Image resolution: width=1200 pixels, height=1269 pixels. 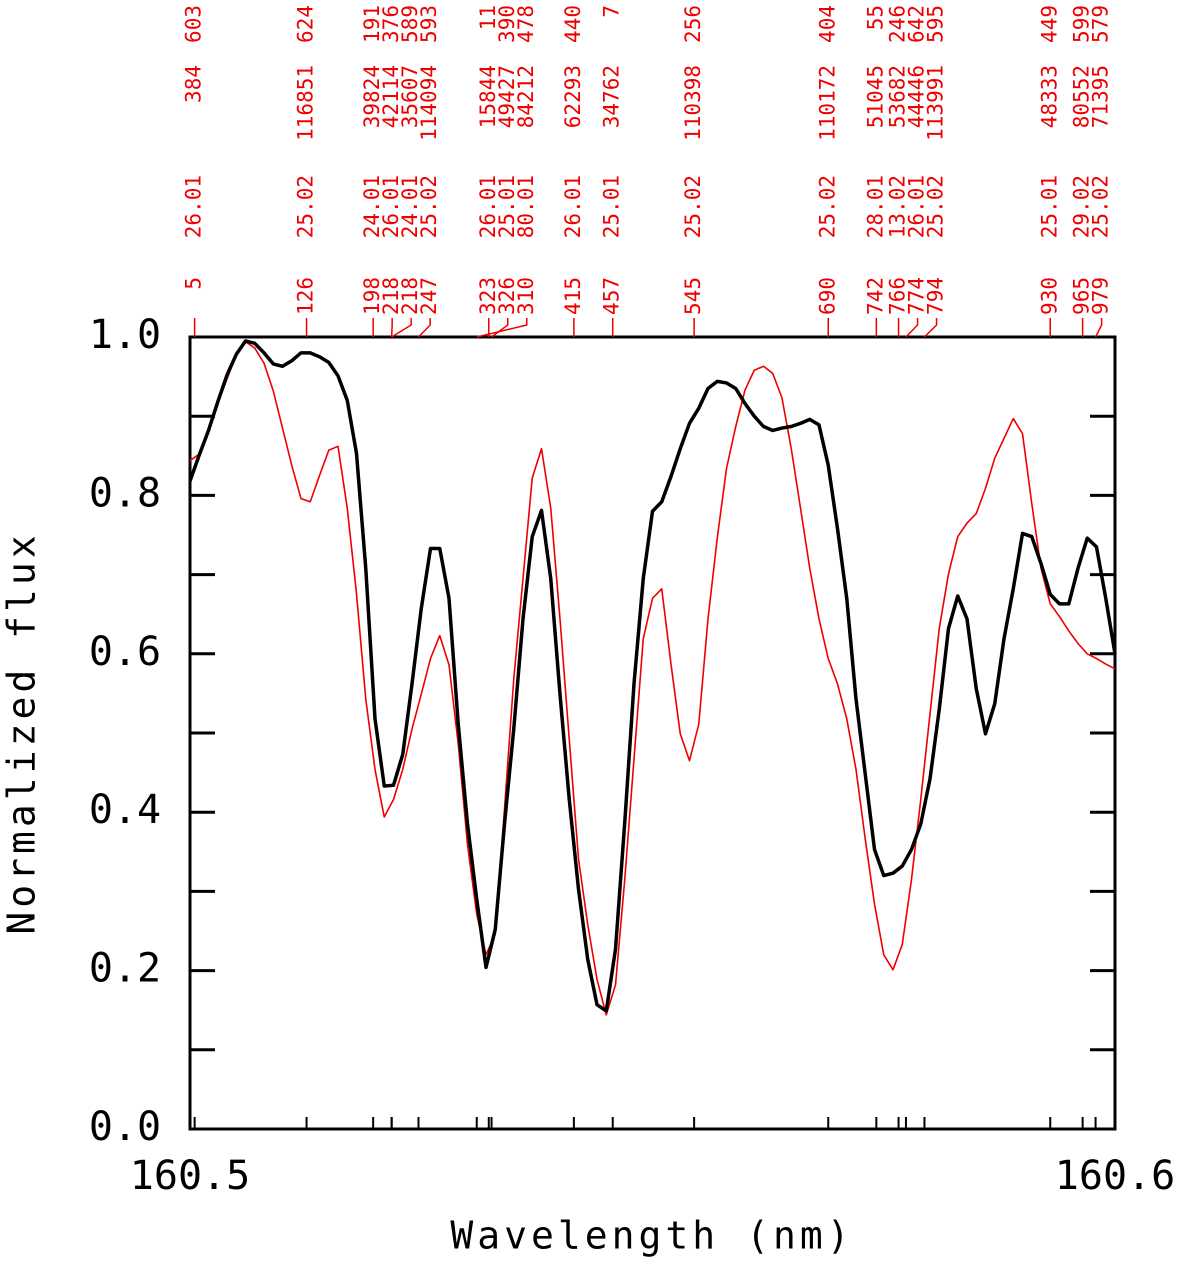 What do you see at coordinates (429, 24) in the screenshot?
I see `line-id-strength: 593` at bounding box center [429, 24].